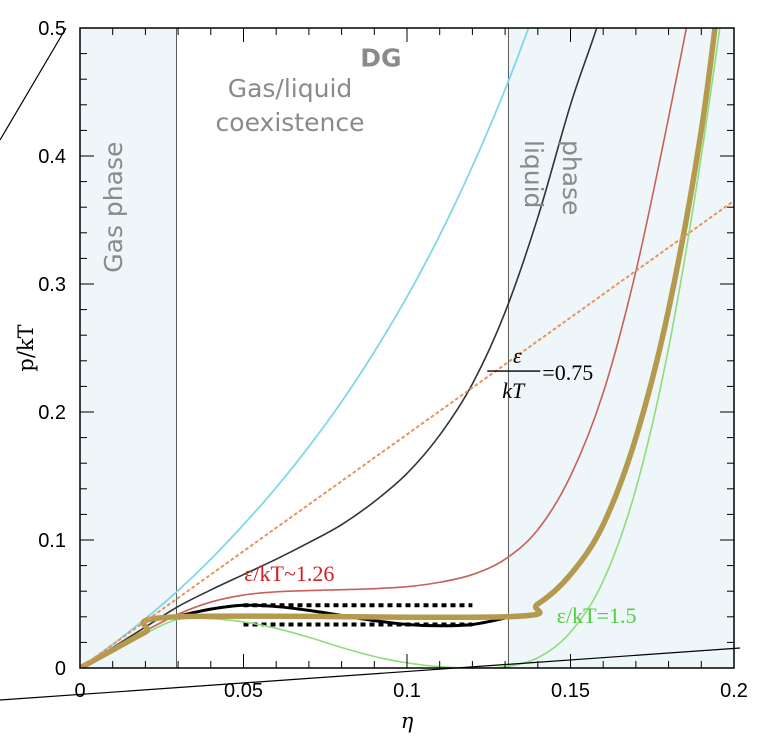 Image resolution: width=763 pixels, height=741 pixels. What do you see at coordinates (289, 573) in the screenshot?
I see `curve-annotation: ε/kT~1.26` at bounding box center [289, 573].